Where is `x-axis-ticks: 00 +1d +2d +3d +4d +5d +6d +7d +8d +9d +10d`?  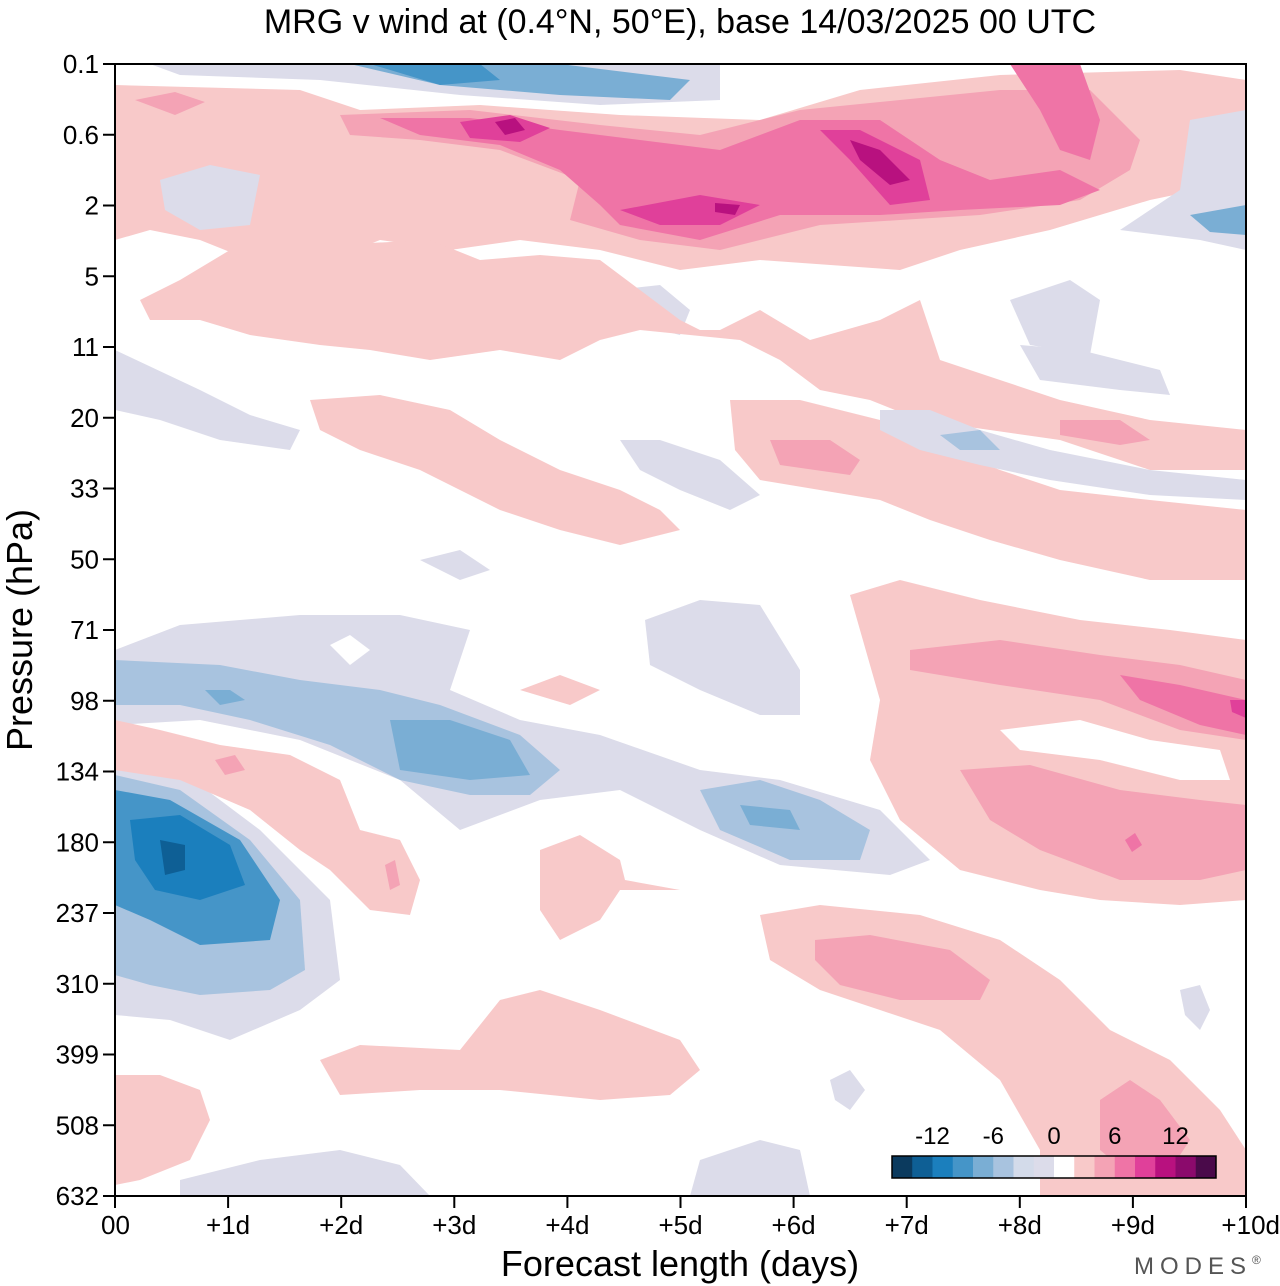
x-axis-ticks: 00 +1d +2d +3d +4d +5d +6d +7d +8d +9d +10d is located at coordinates (690, 1218).